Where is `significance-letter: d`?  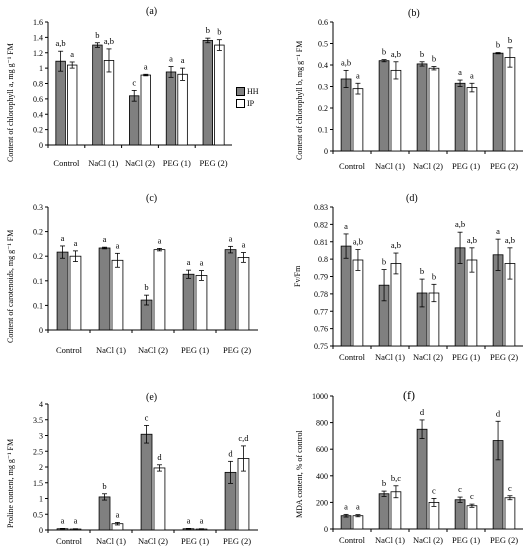 significance-letter: d is located at coordinates (230, 453).